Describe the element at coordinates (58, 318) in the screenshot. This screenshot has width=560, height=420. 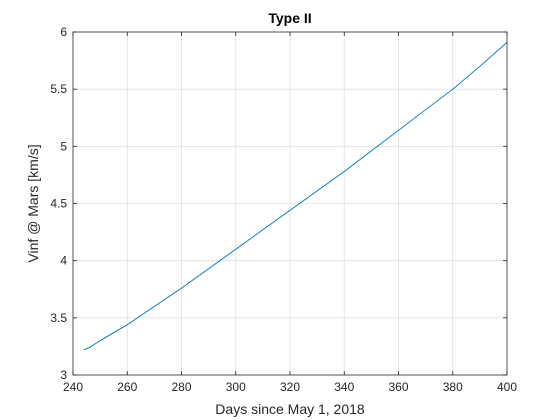
I see `y-tick-label: 3.5` at that location.